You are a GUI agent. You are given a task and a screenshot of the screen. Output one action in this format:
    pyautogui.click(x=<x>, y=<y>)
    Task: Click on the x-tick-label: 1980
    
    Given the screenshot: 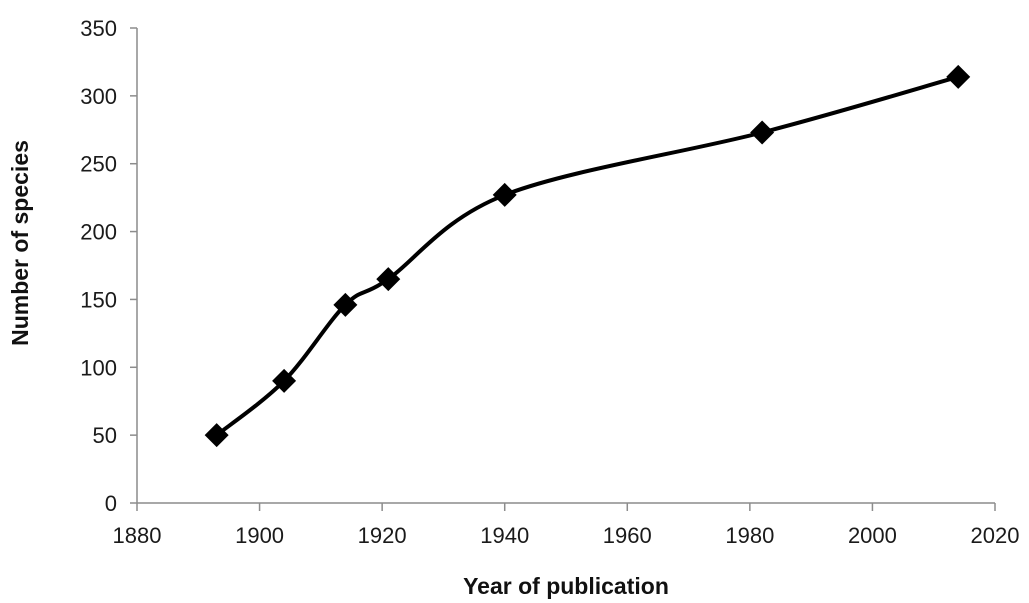 What is the action you would take?
    pyautogui.click(x=749, y=535)
    